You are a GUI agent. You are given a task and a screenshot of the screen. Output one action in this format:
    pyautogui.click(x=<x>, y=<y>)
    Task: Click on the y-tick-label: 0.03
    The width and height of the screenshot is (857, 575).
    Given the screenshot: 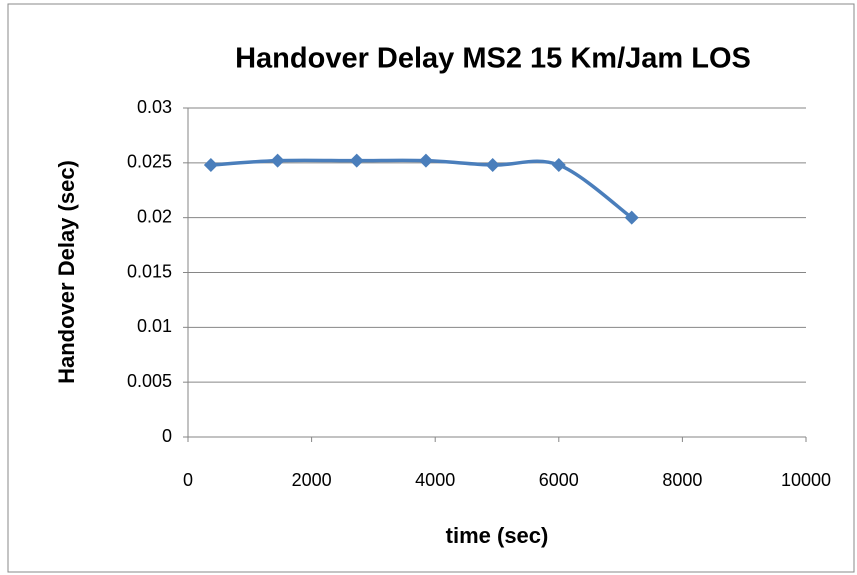 What is the action you would take?
    pyautogui.click(x=154, y=107)
    